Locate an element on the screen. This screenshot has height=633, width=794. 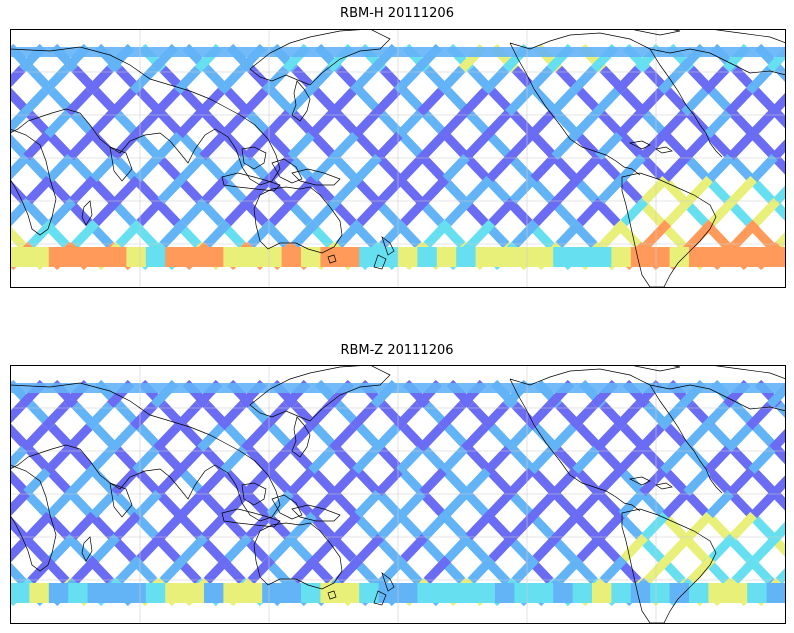
rbm-z-south-band is located at coordinates (398, 593).